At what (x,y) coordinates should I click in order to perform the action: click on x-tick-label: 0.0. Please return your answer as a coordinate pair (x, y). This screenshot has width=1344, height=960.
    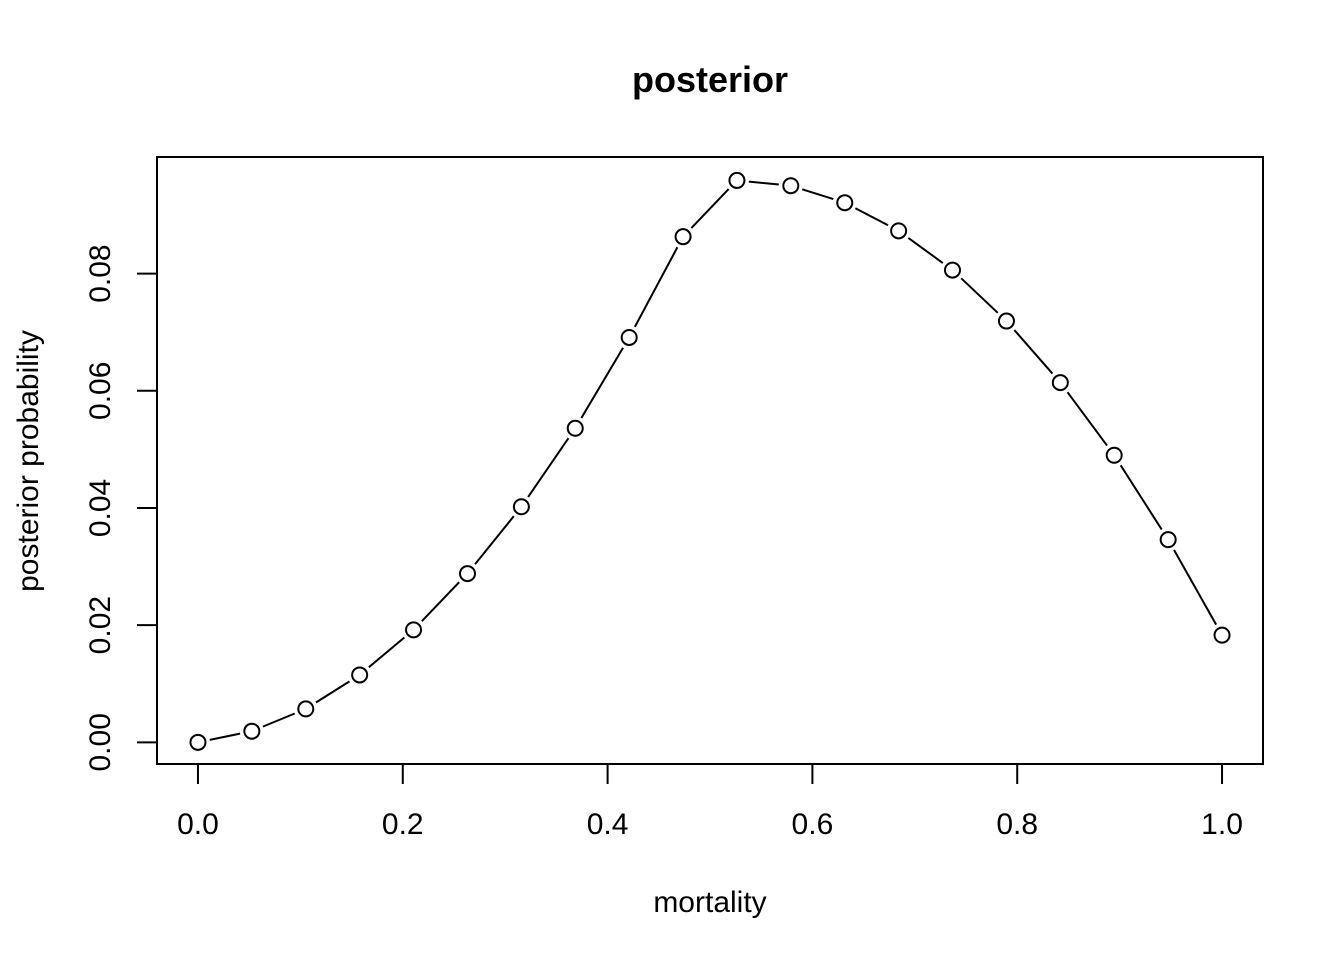
    Looking at the image, I should click on (198, 824).